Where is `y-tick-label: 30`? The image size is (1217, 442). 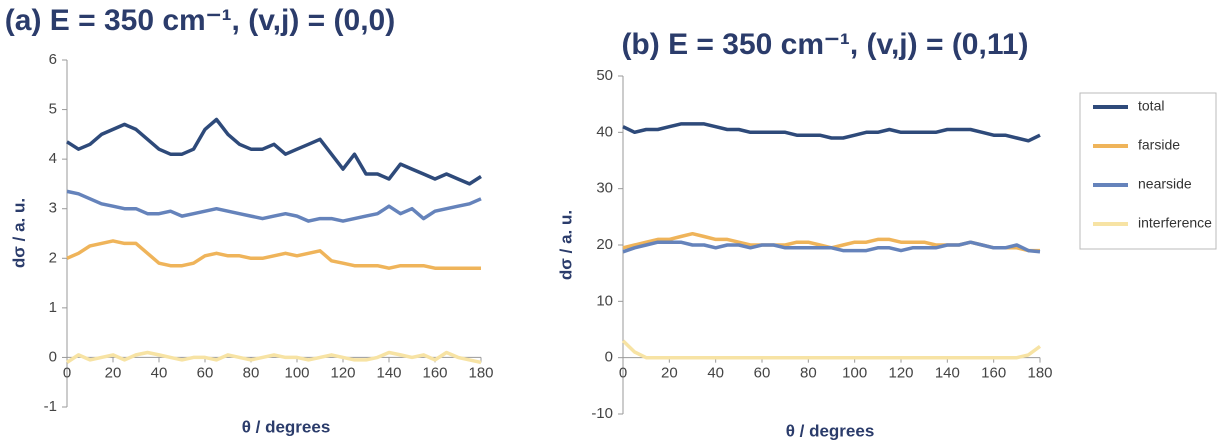 y-tick-label: 30 is located at coordinates (604, 188).